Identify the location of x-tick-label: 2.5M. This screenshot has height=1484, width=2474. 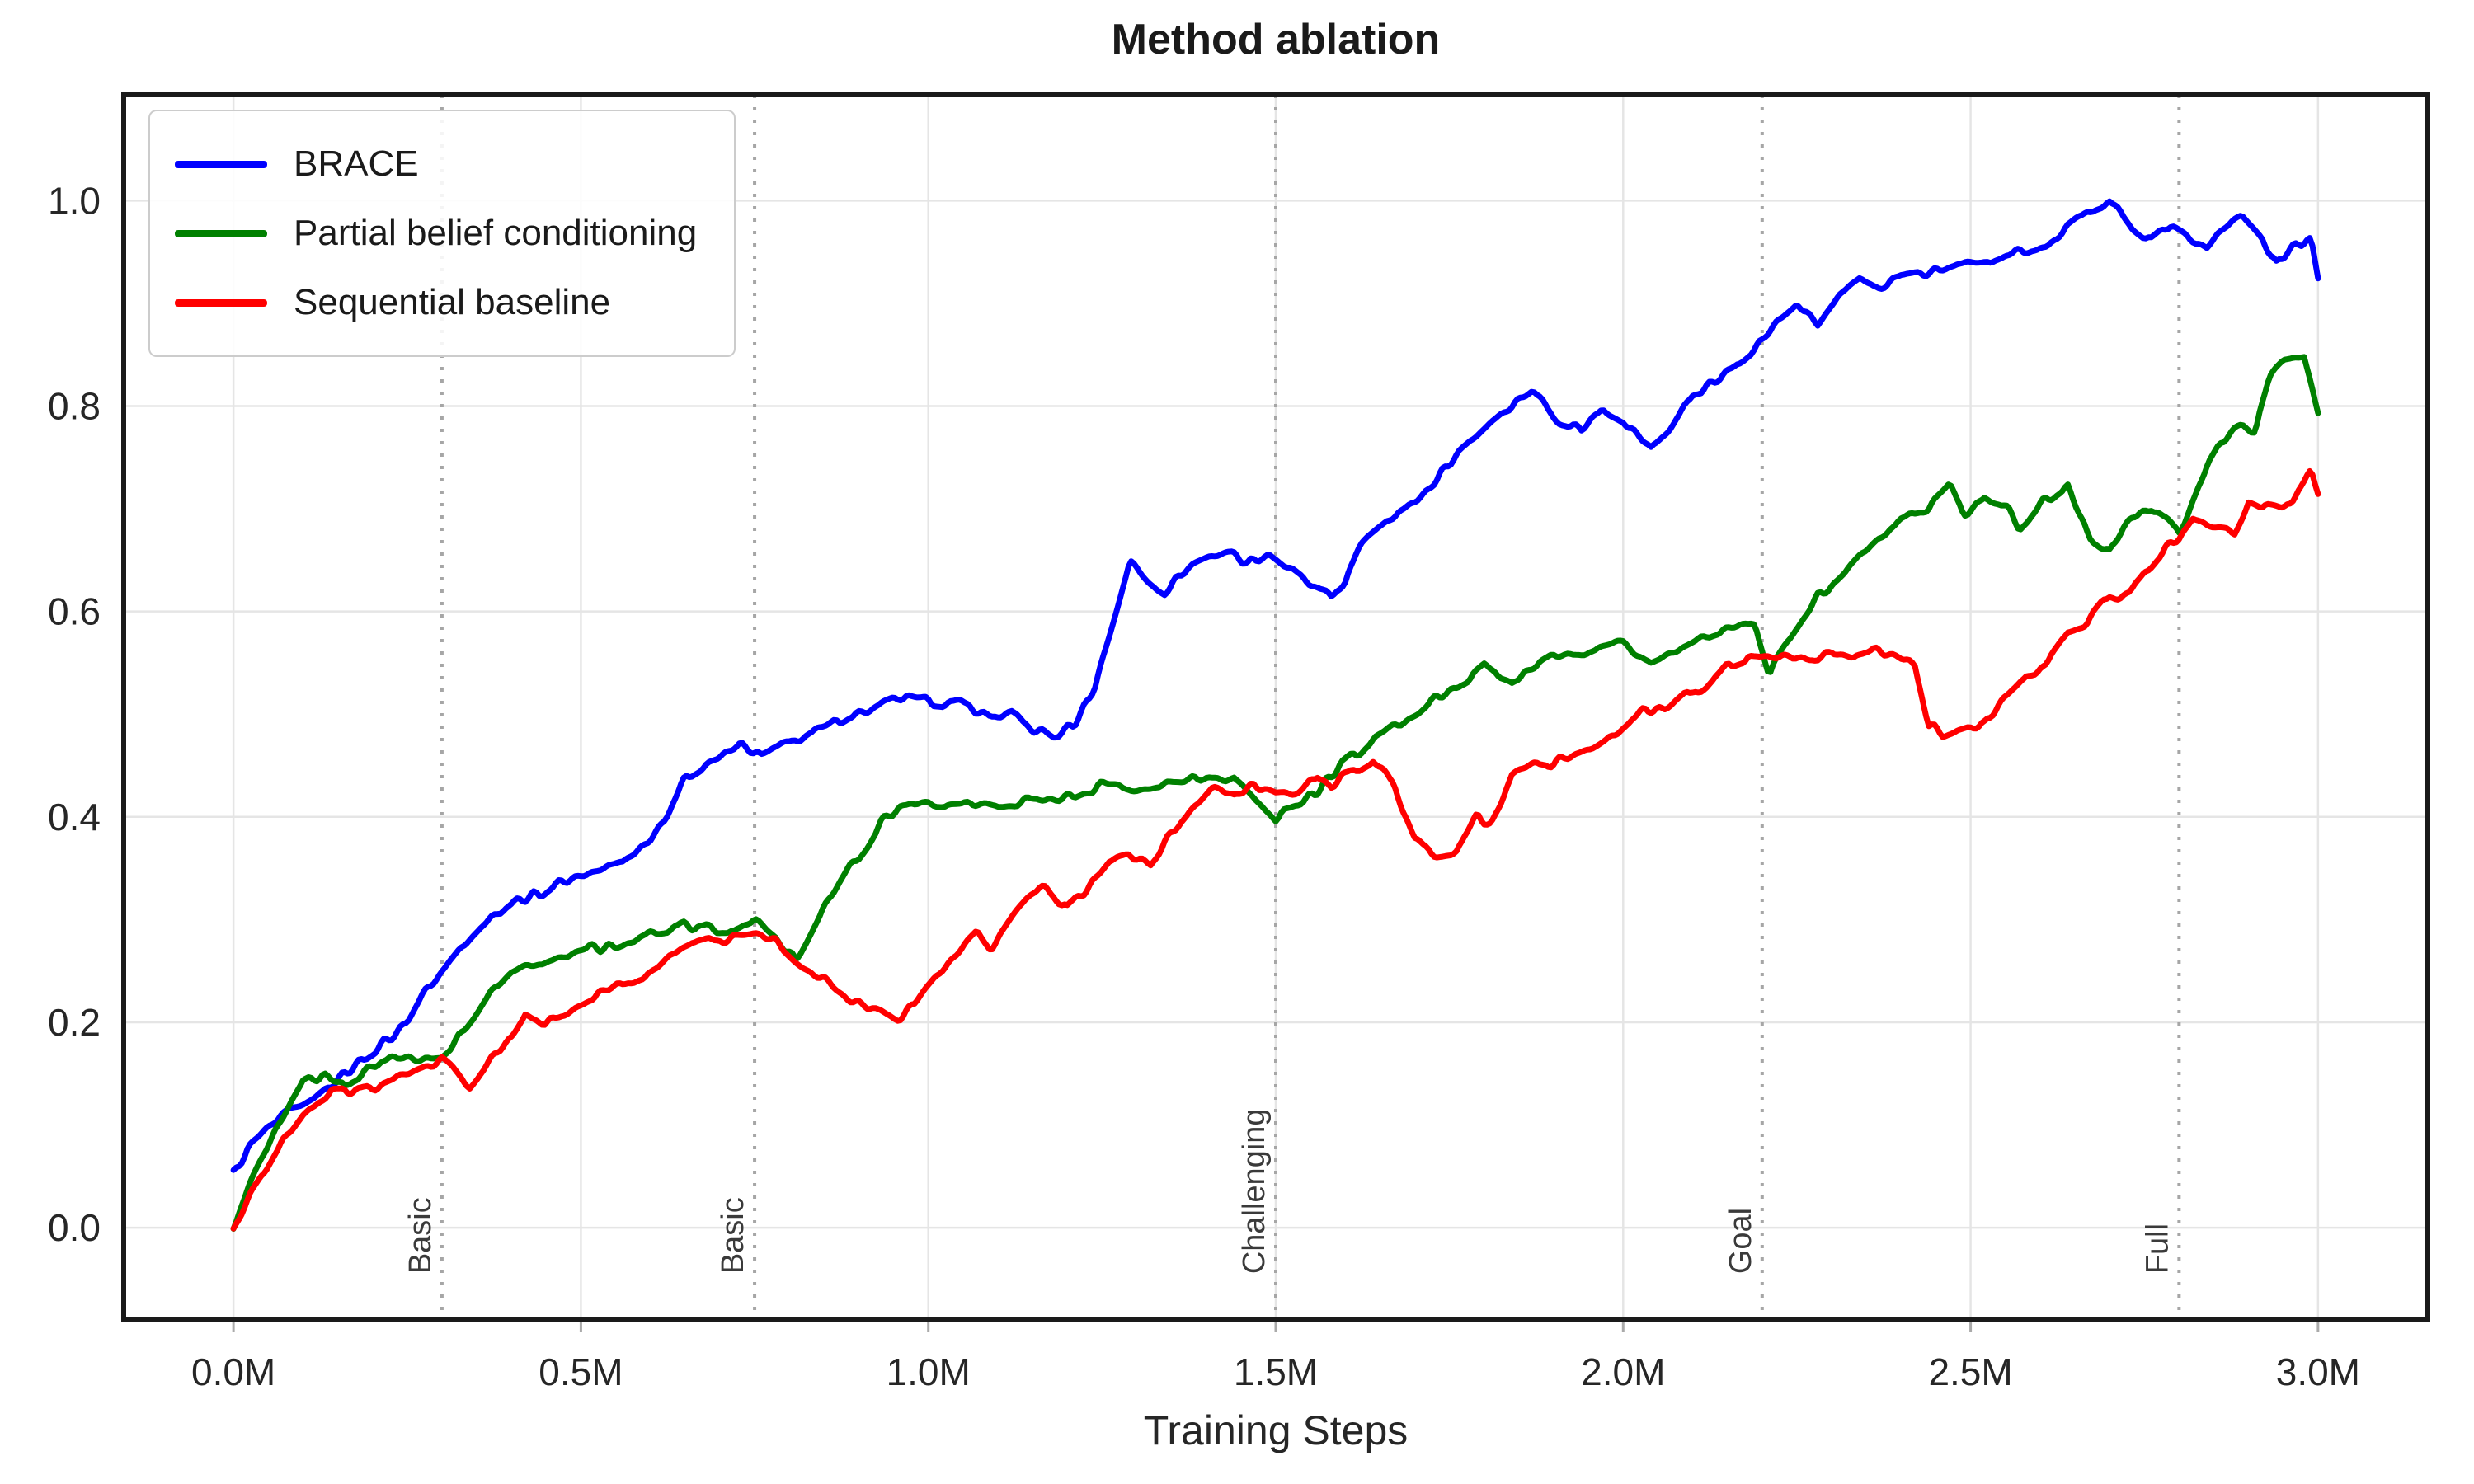
(1970, 1371).